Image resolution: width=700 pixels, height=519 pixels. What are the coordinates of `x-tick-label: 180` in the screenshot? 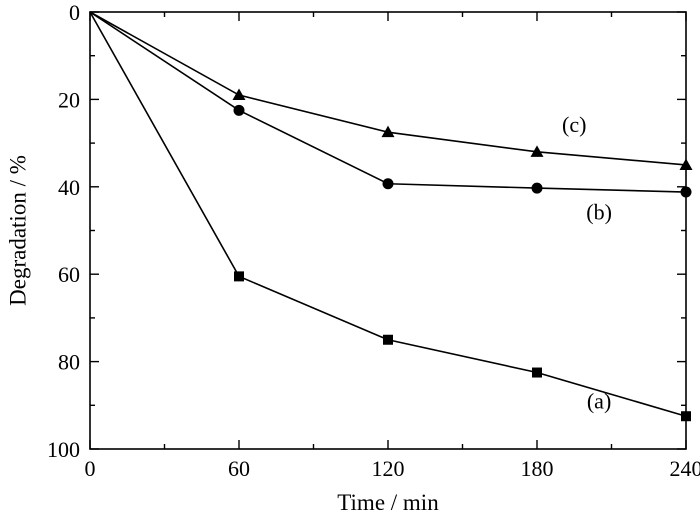 It's located at (537, 468).